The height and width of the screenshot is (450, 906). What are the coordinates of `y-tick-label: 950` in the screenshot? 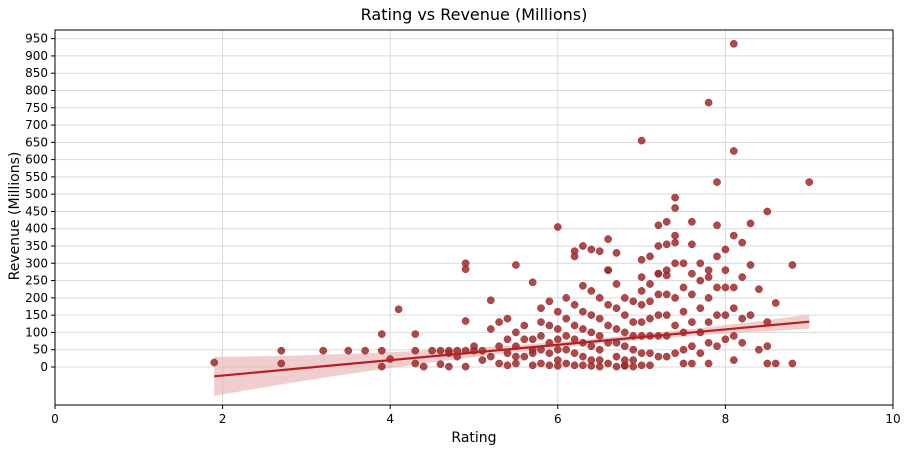 It's located at (36, 39).